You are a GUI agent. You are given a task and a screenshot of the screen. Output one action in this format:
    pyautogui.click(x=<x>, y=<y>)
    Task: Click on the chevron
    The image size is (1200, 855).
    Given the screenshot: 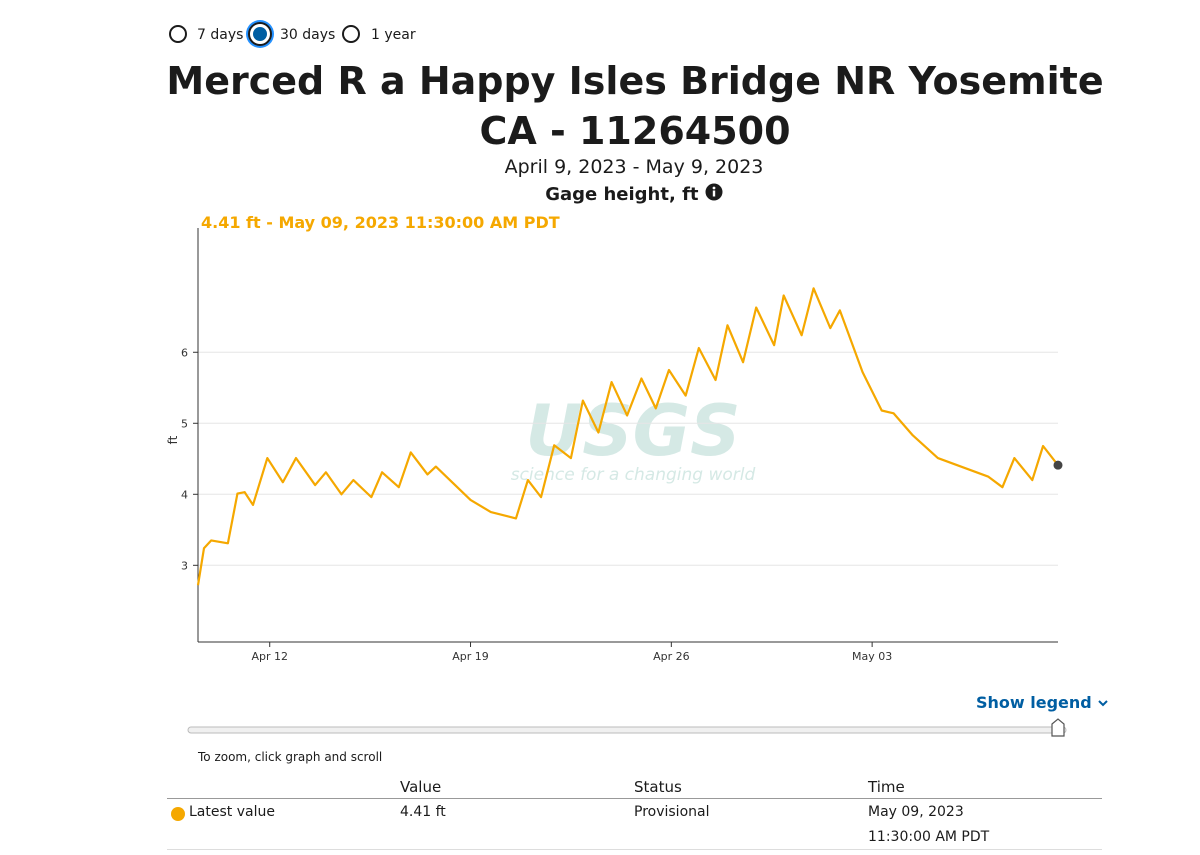 What is the action you would take?
    pyautogui.click(x=1103, y=703)
    